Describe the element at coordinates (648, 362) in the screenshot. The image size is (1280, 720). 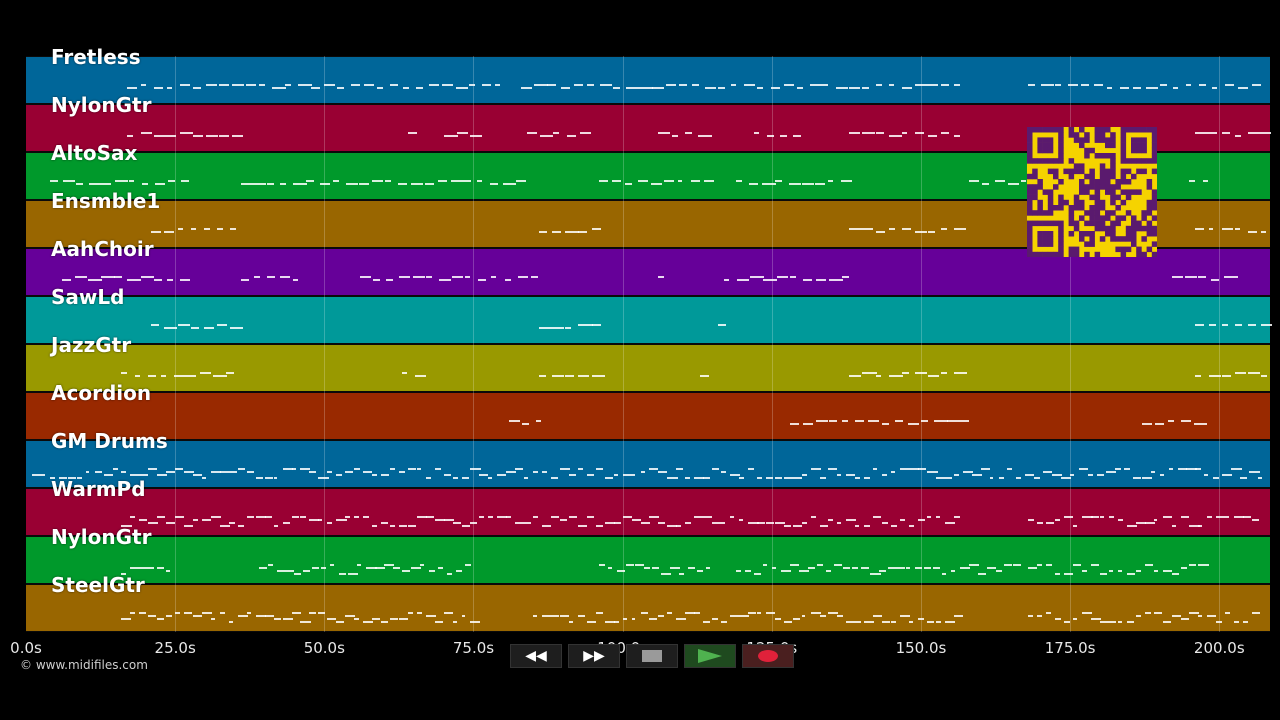
I see `track-lane: JazzGtr` at that location.